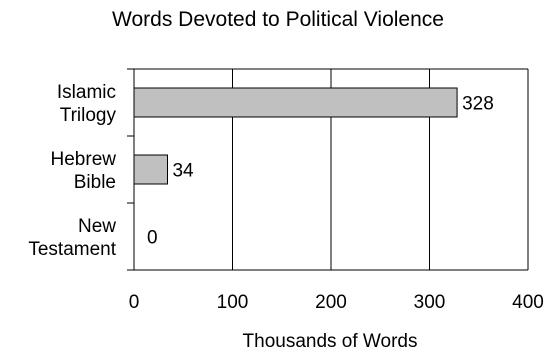 The image size is (549, 353). Describe the element at coordinates (86, 92) in the screenshot. I see `category-label-0-line-0: Islamic` at that location.